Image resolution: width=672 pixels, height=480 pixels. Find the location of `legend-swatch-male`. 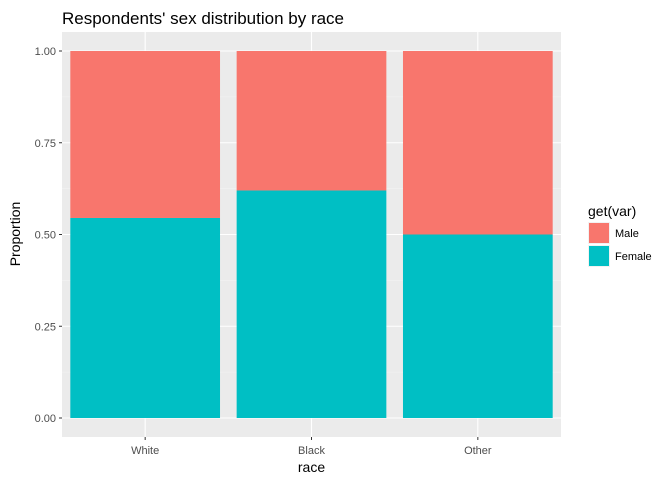

legend-swatch-male is located at coordinates (599, 233).